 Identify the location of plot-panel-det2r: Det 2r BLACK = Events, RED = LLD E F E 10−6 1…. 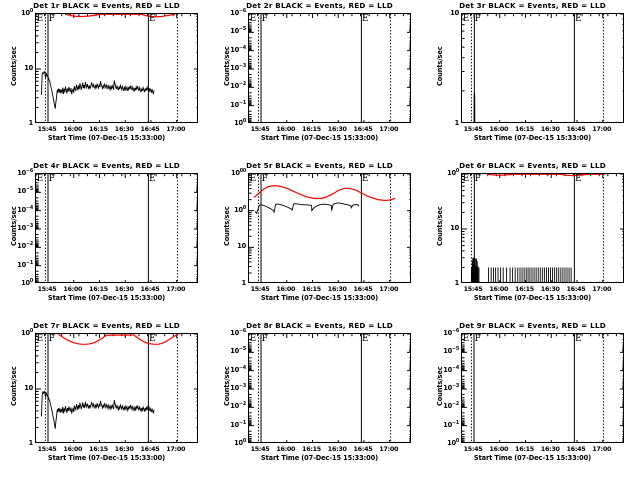
(319, 80).